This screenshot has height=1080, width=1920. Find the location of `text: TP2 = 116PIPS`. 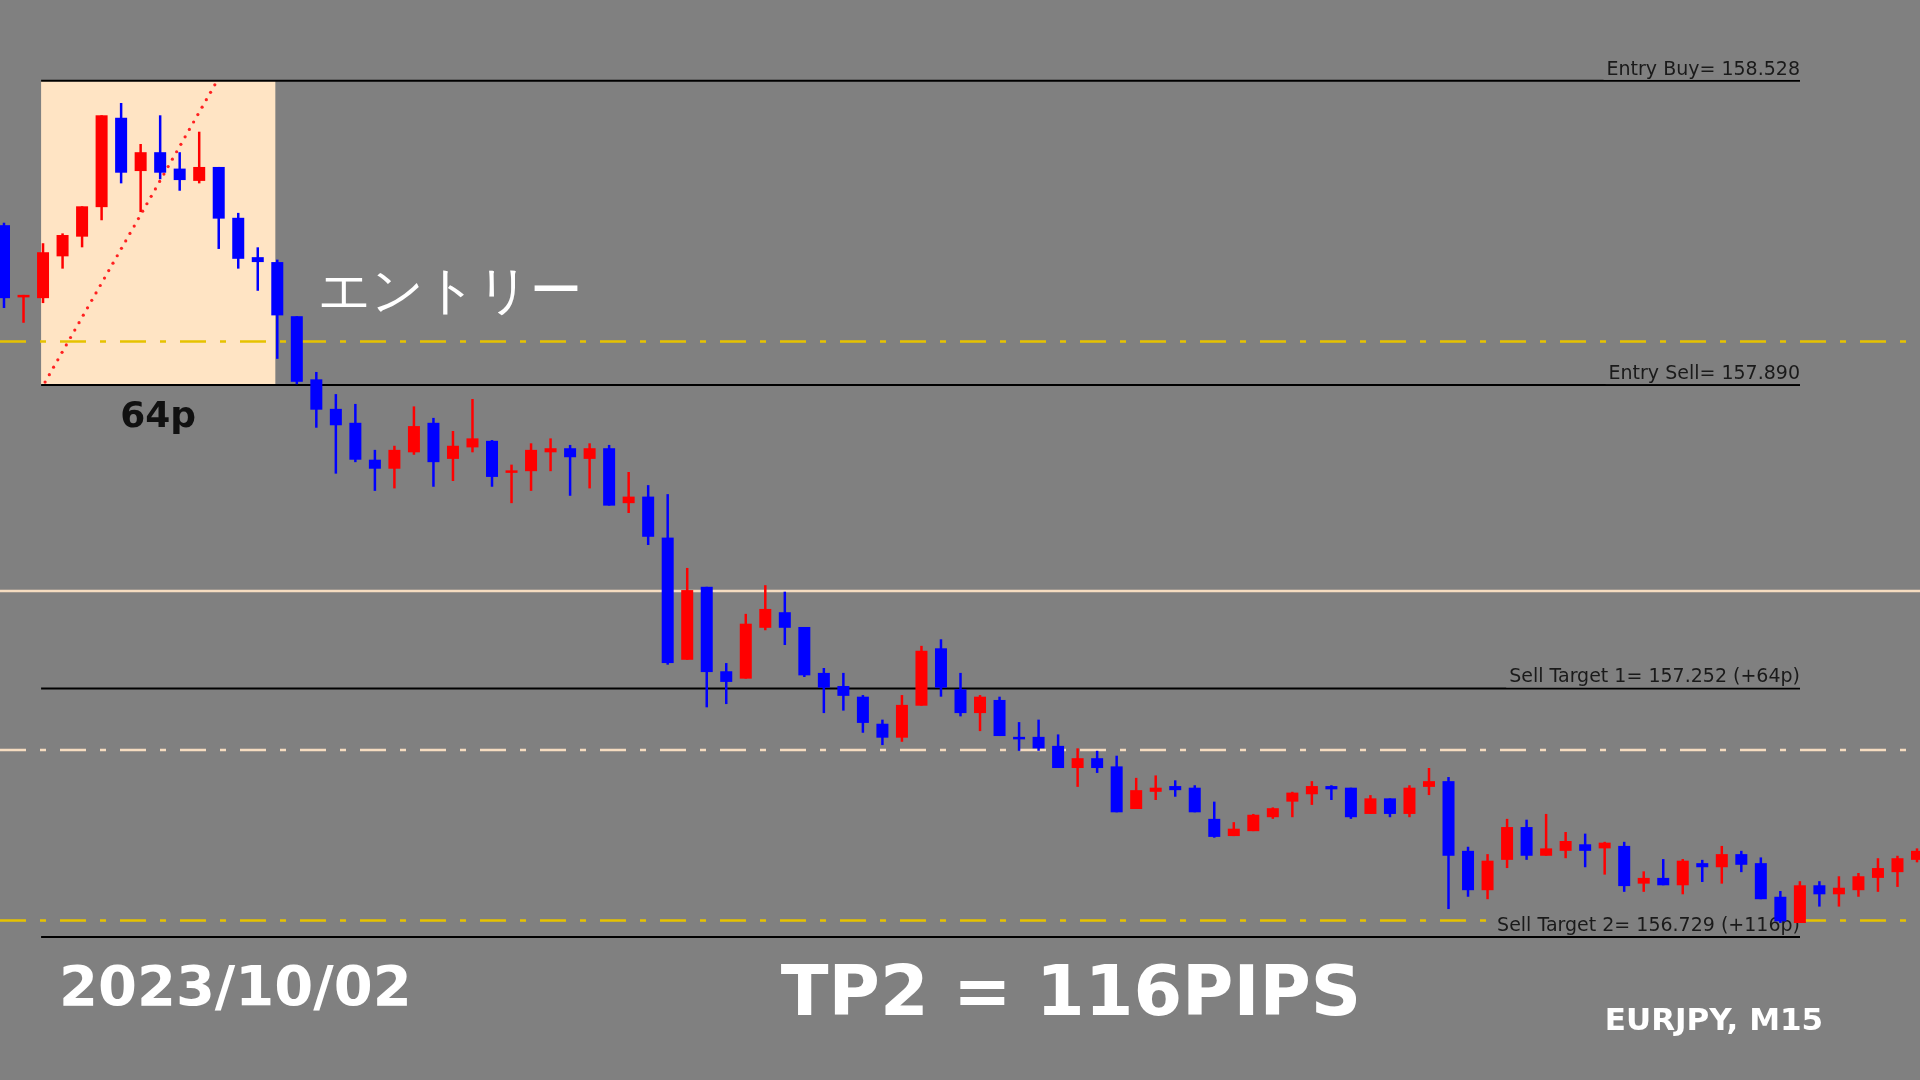

text: TP2 = 116PIPS is located at coordinates (1071, 991).